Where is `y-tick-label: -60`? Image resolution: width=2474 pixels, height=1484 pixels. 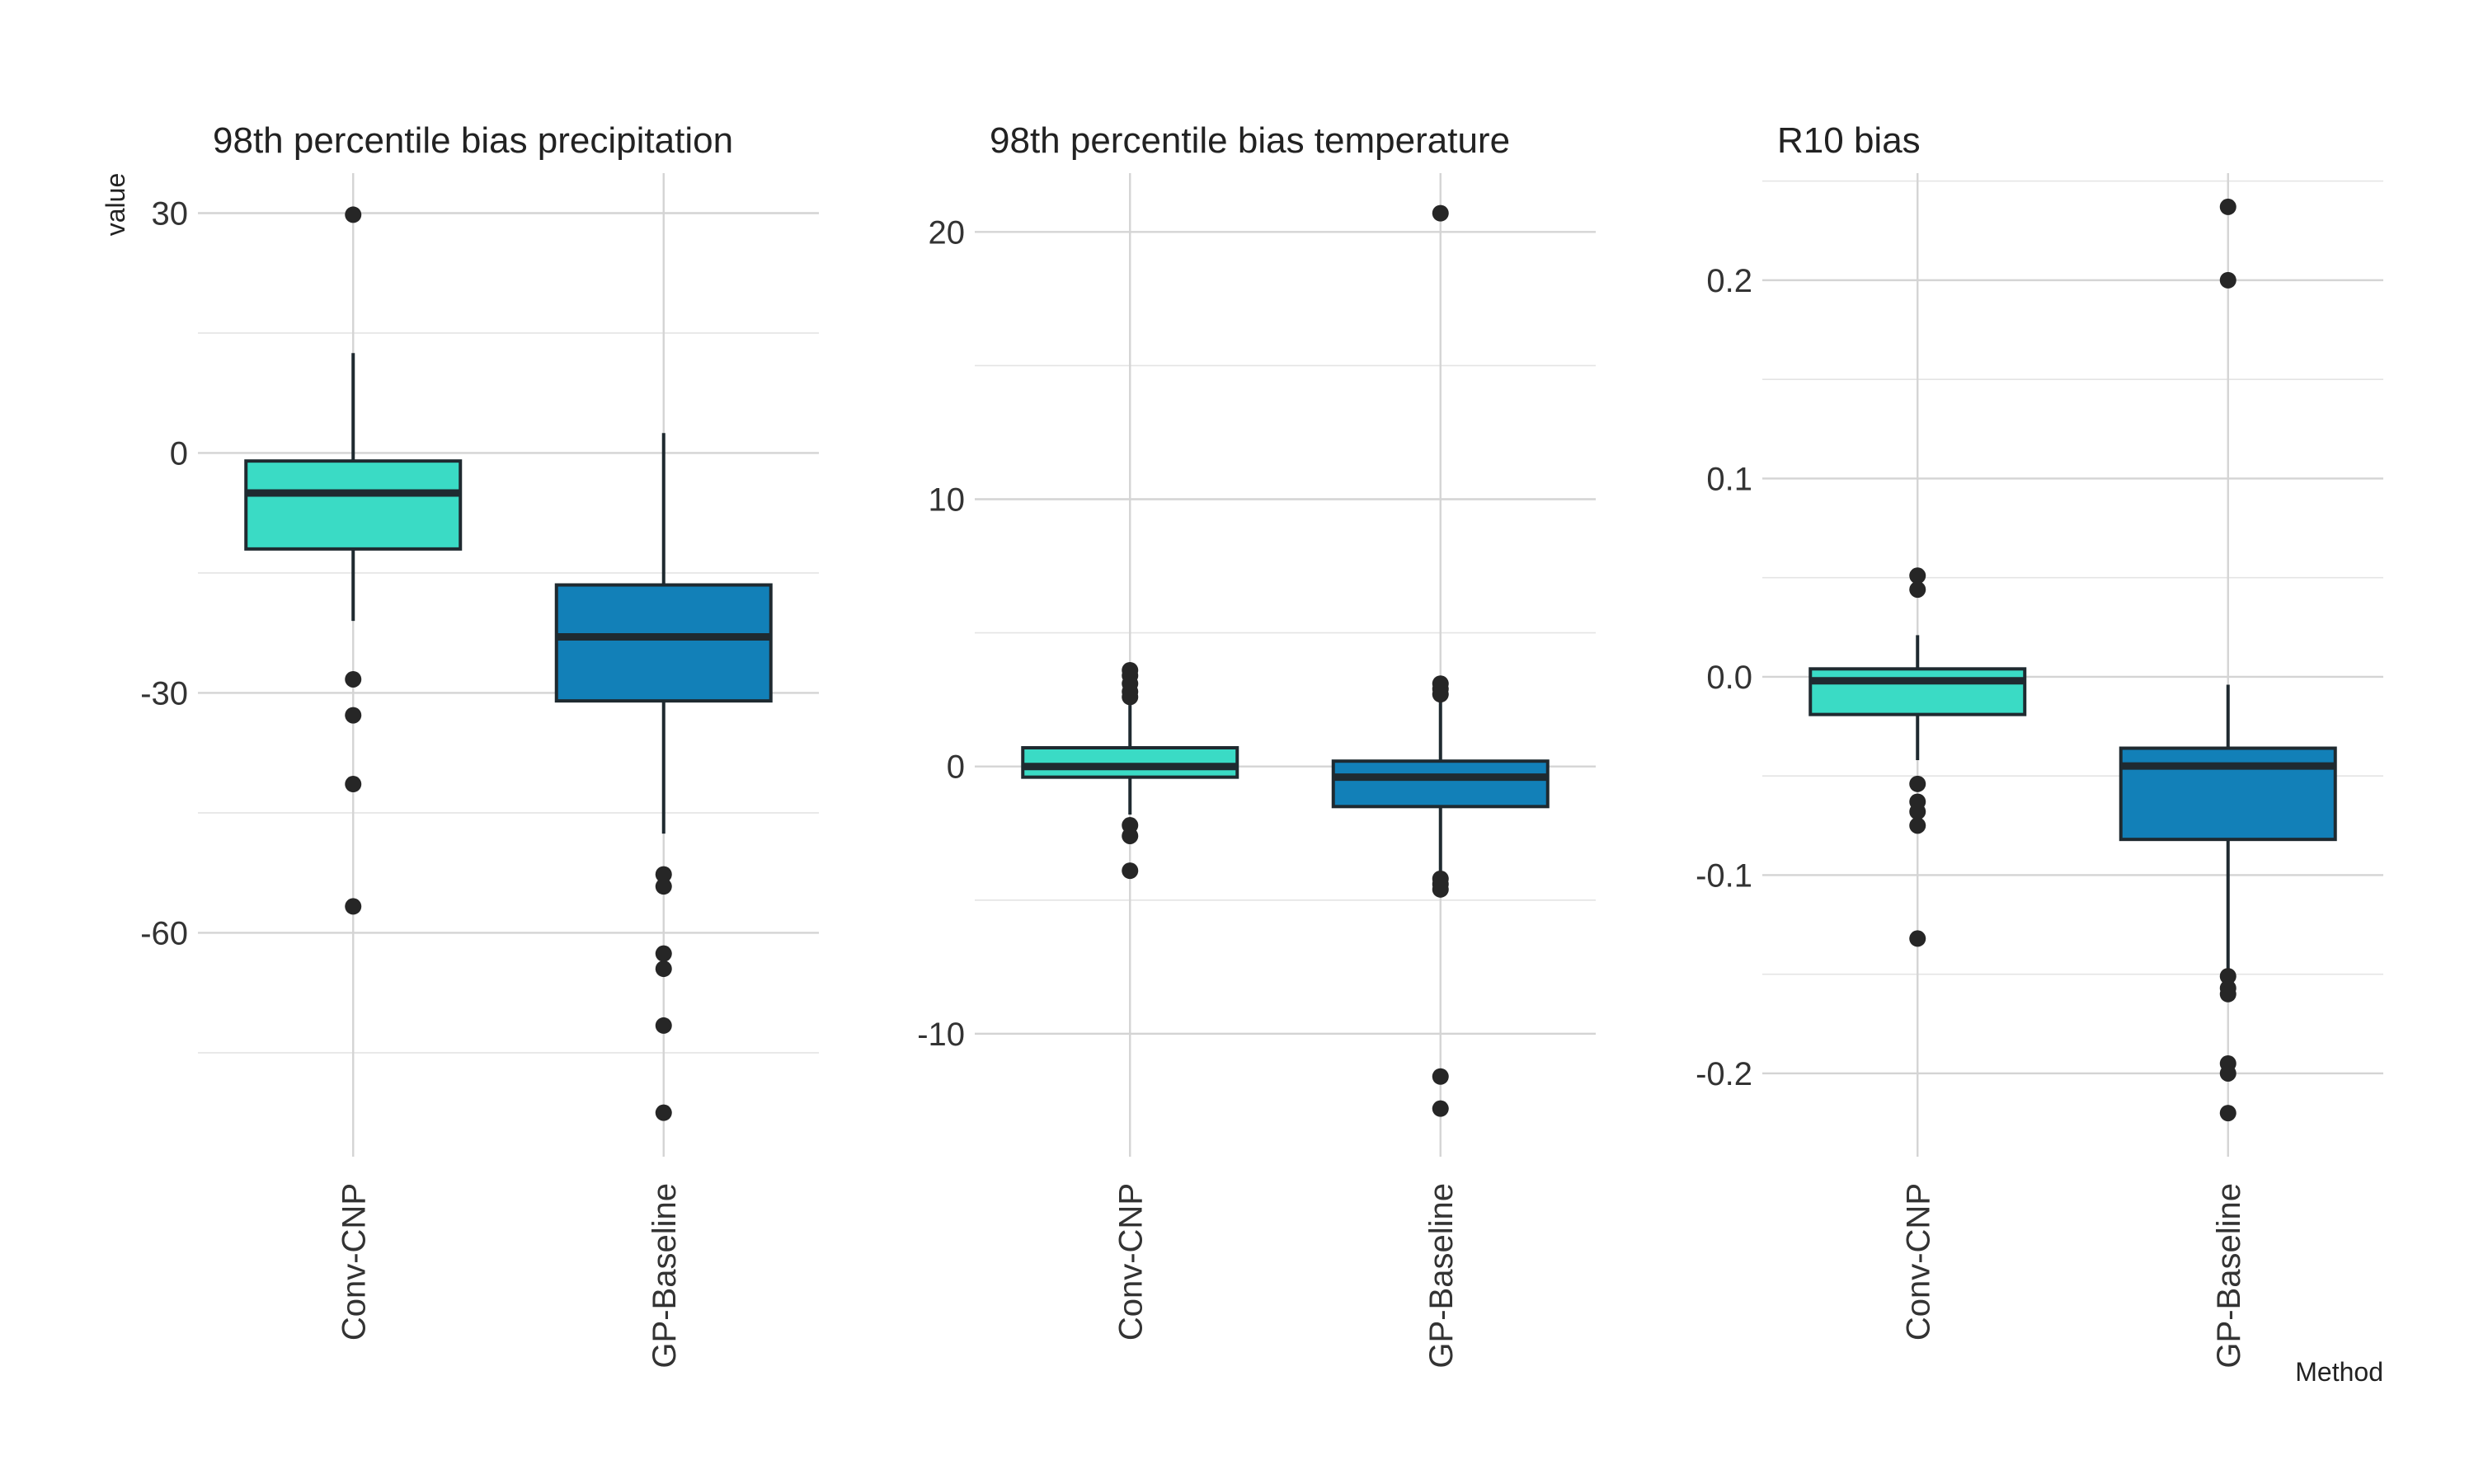
y-tick-label: -60 is located at coordinates (164, 933).